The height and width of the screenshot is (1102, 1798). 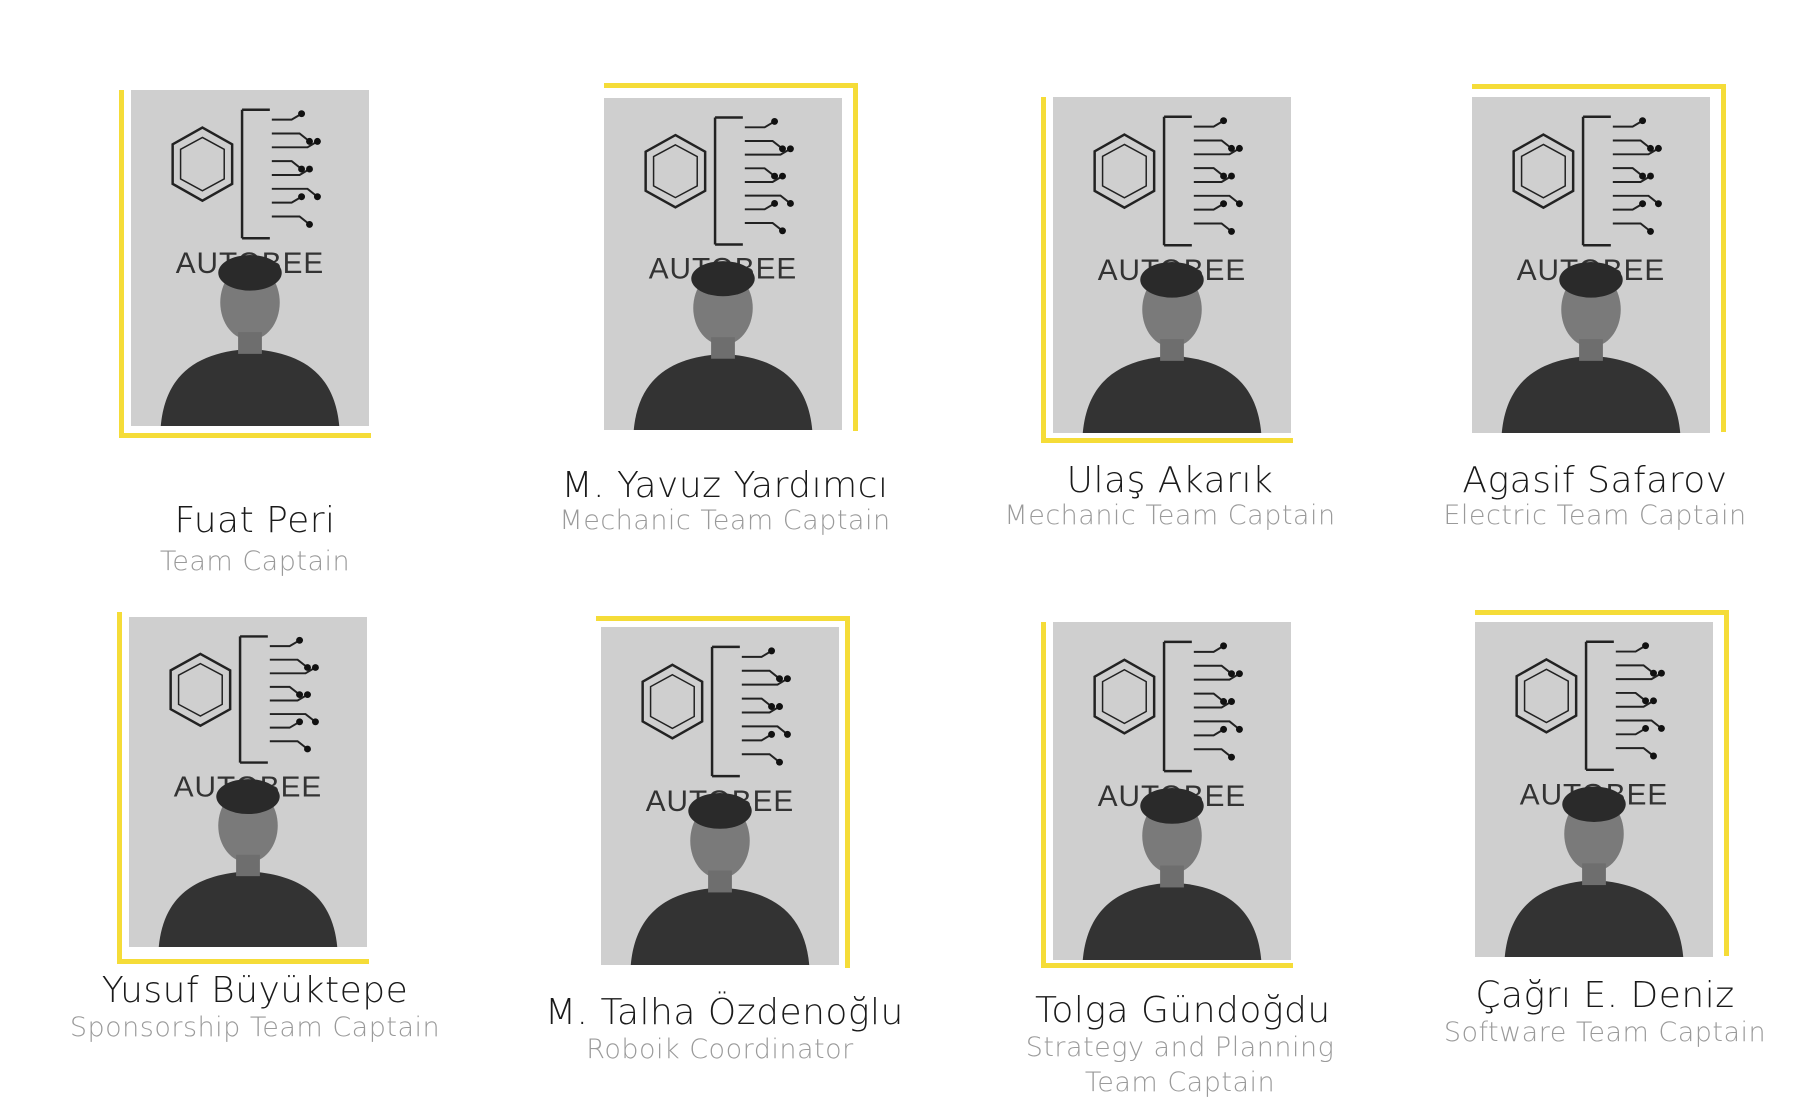 I want to click on member-name: Yusuf Büyüktepe, so click(x=255, y=990).